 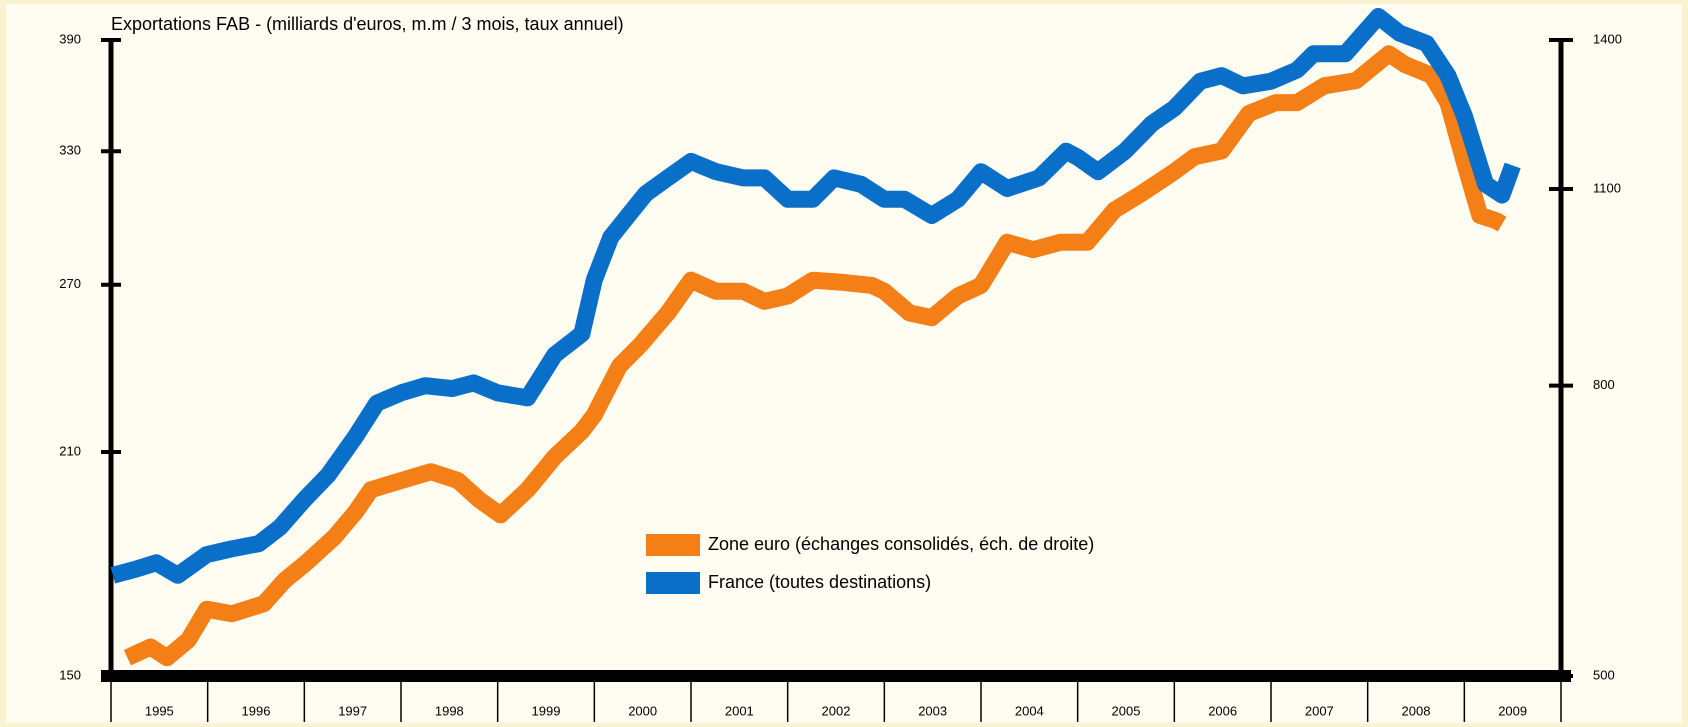 What do you see at coordinates (1607, 38) in the screenshot?
I see `y2-tick-label: 1400` at bounding box center [1607, 38].